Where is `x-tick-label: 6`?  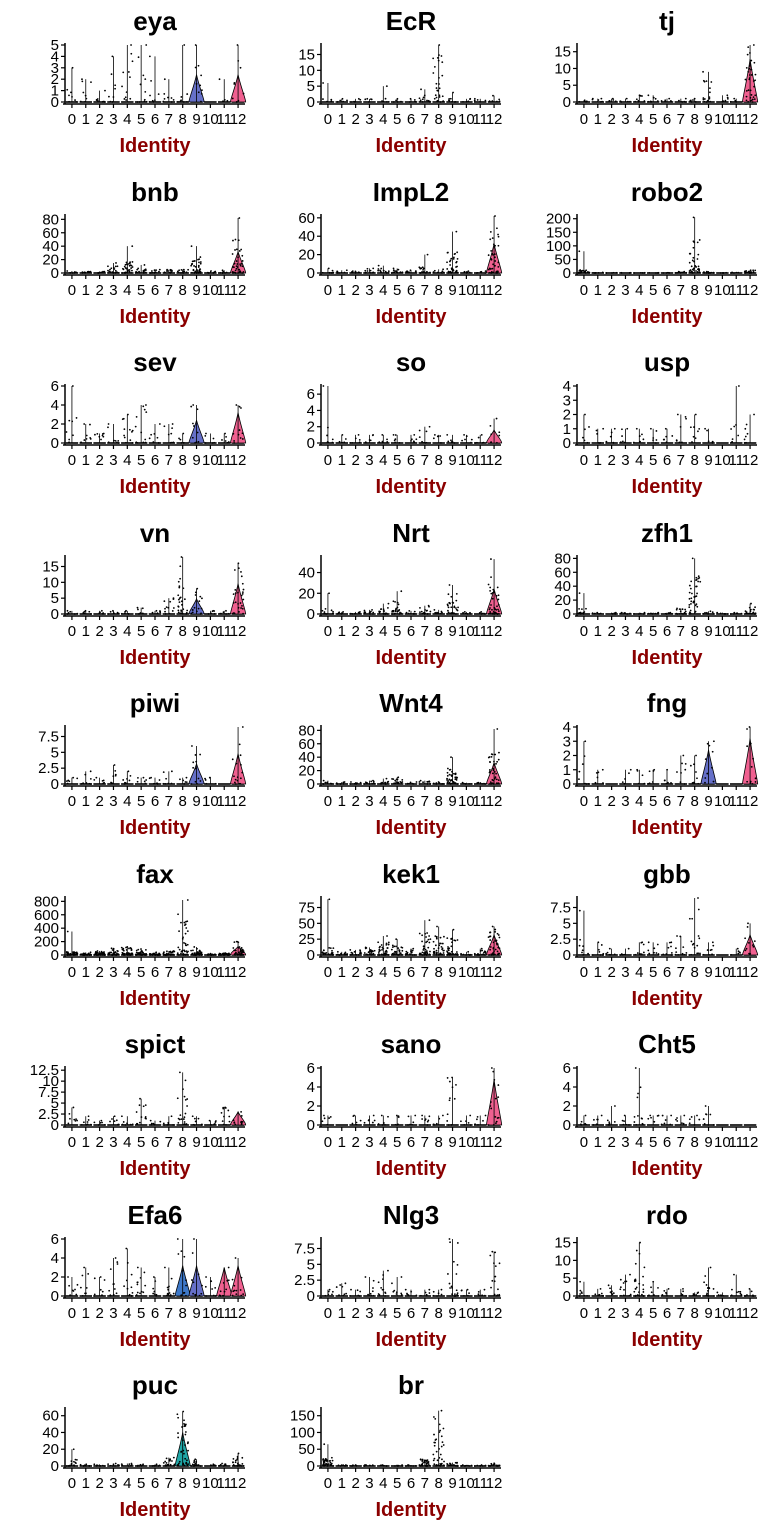 x-tick-label: 6 is located at coordinates (155, 460).